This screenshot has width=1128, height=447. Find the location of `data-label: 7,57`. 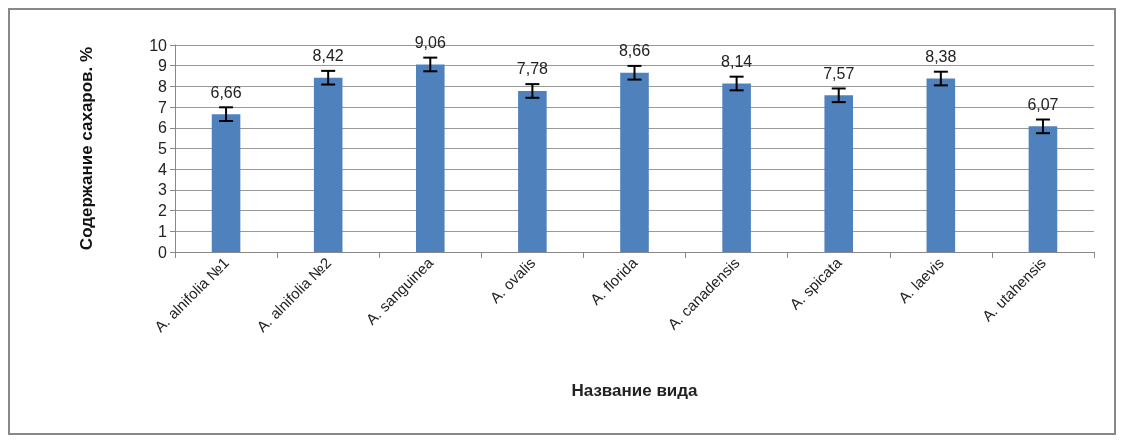

data-label: 7,57 is located at coordinates (839, 73).